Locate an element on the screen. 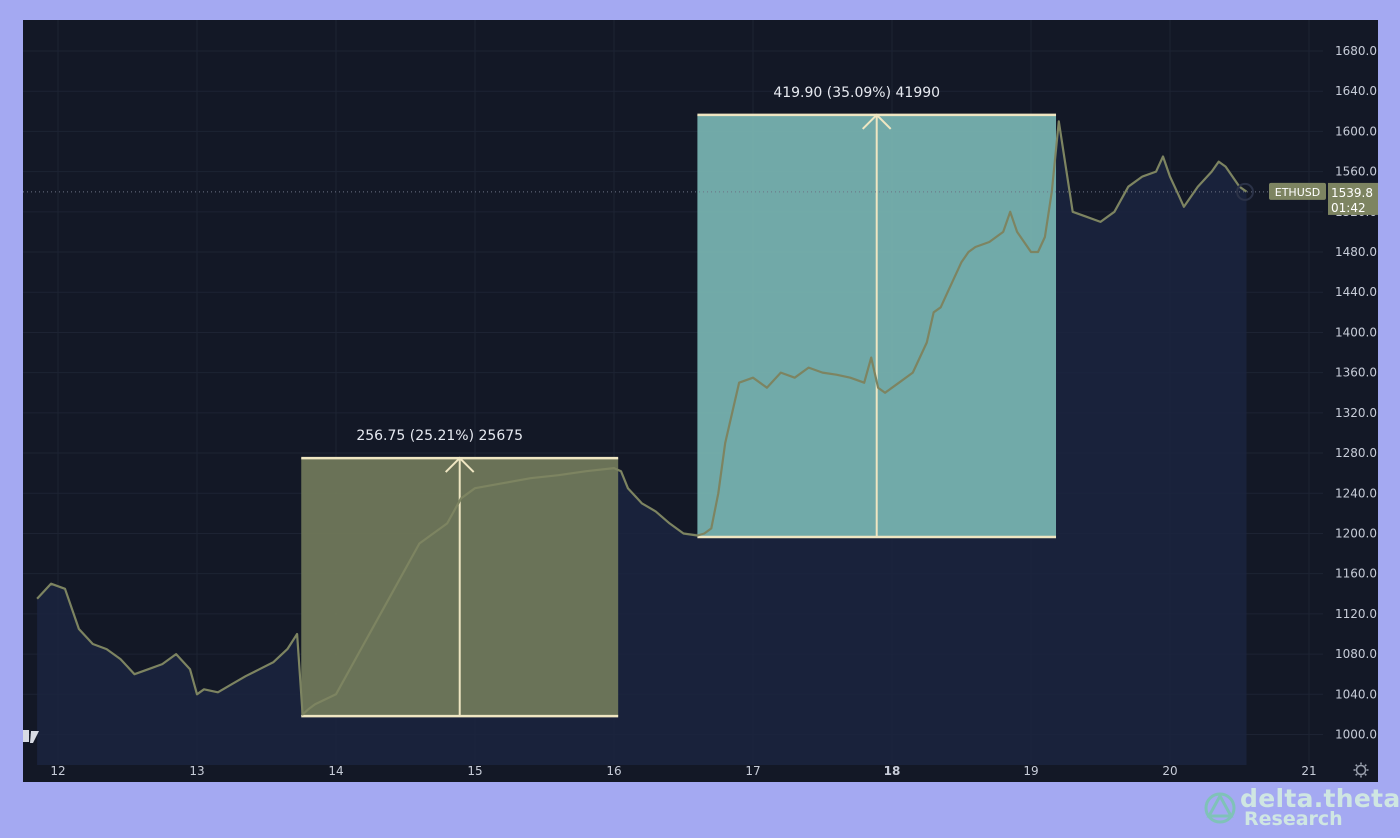  x-tick-label: 15 is located at coordinates (474, 771).